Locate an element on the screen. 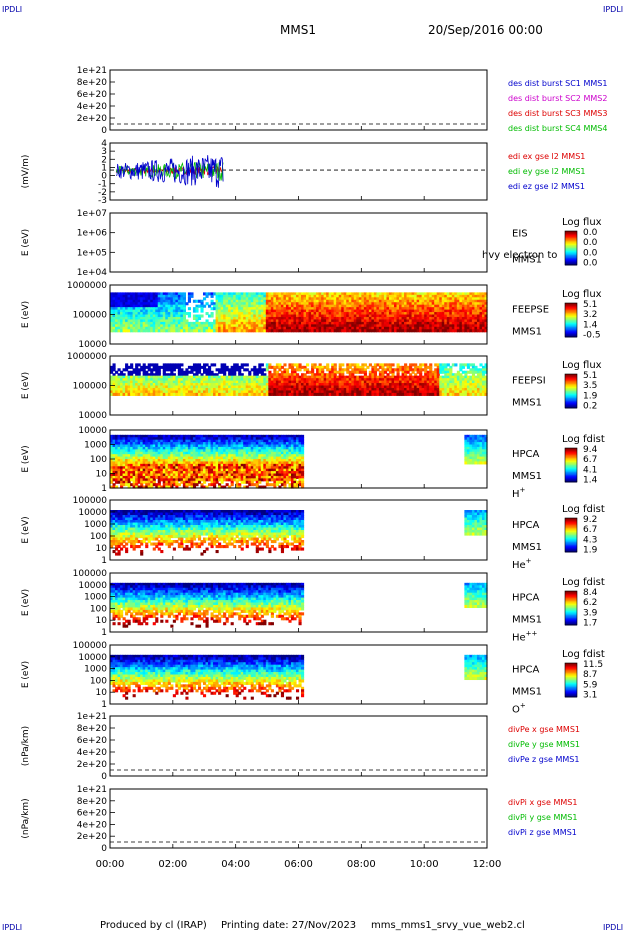 The width and height of the screenshot is (630, 934). ytick-label: 4e+20 is located at coordinates (92, 753).